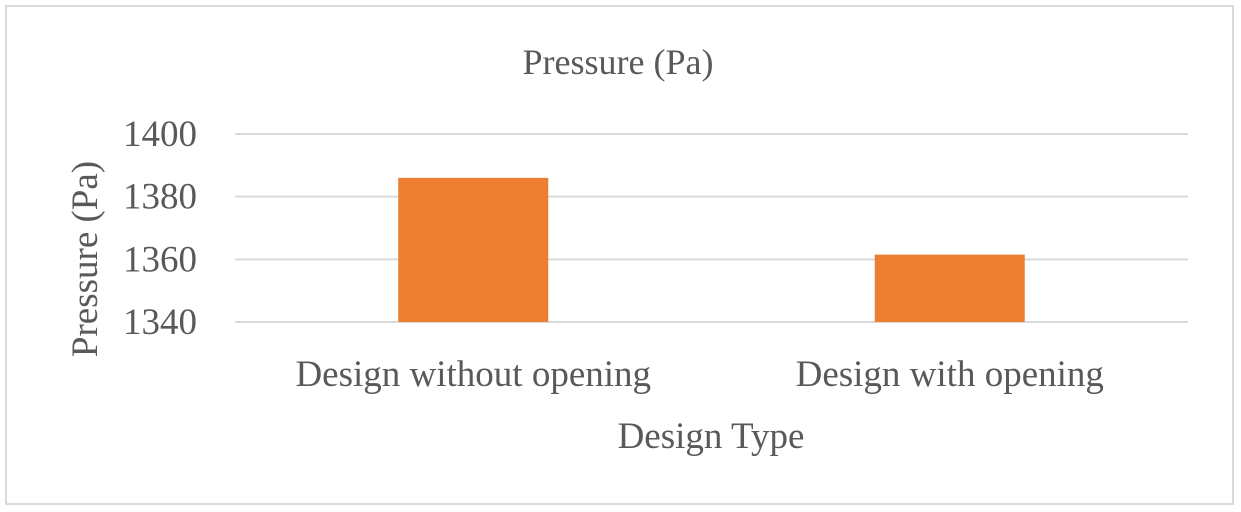  Describe the element at coordinates (711, 249) in the screenshot. I see `bars` at that location.